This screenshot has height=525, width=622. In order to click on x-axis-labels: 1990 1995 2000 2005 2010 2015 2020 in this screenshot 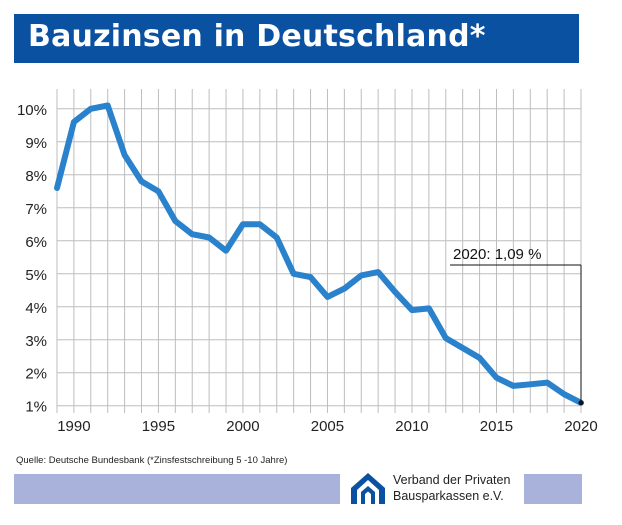, I will do `click(327, 426)`.